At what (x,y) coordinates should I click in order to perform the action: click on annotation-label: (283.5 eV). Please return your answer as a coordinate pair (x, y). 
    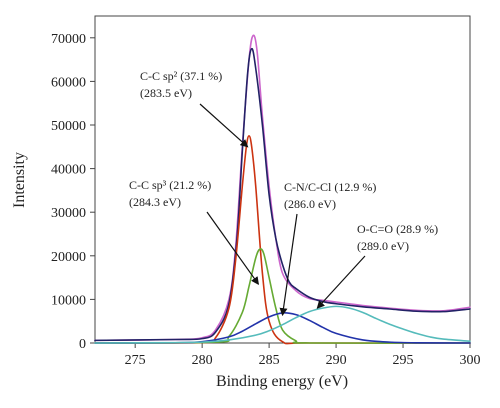
    Looking at the image, I should click on (166, 93).